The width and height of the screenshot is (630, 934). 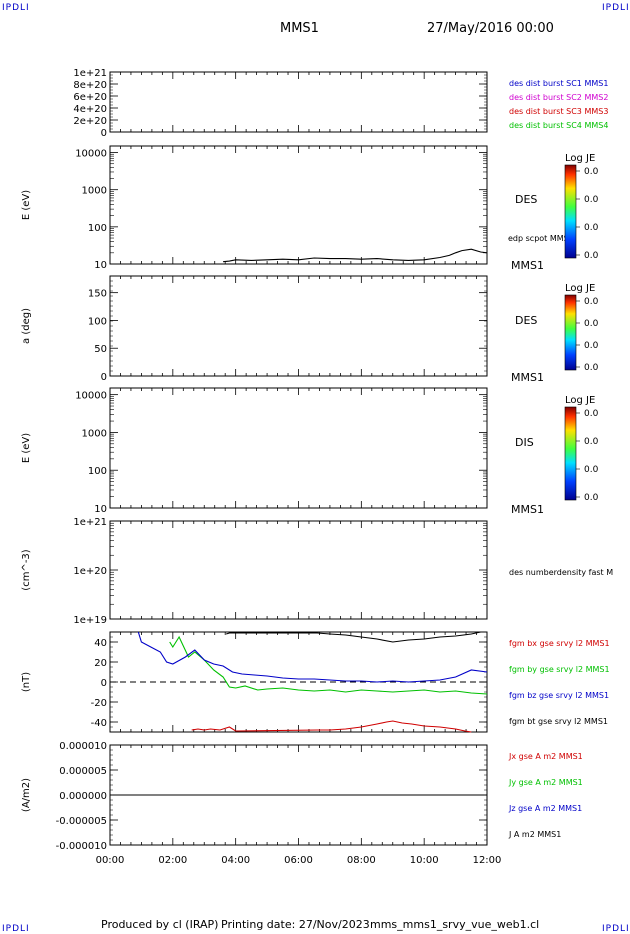 I want to click on y-axis-label: (nT), so click(x=26, y=682).